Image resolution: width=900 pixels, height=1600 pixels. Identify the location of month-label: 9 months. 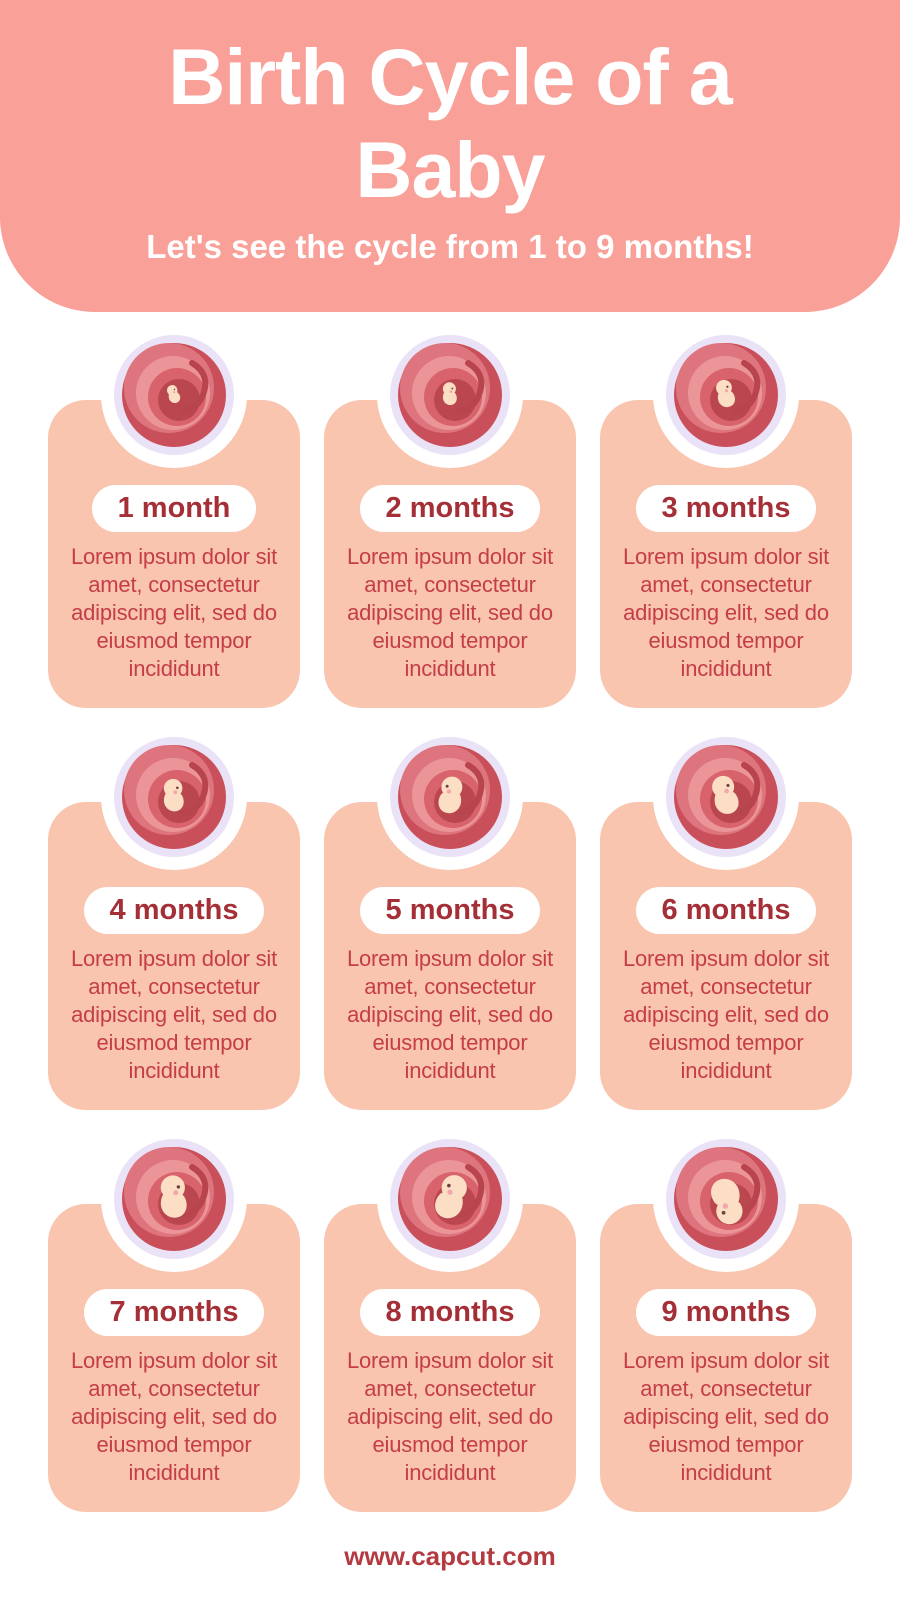
(726, 1312).